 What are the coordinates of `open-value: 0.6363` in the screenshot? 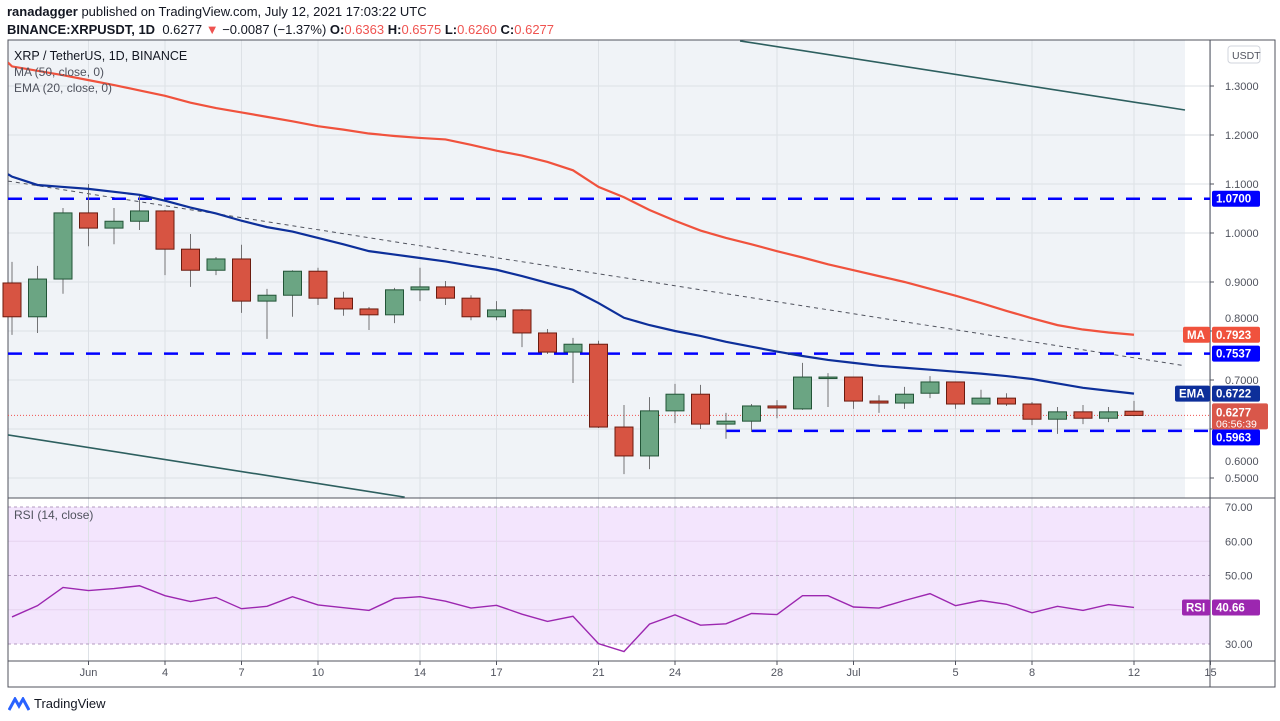 It's located at (364, 29).